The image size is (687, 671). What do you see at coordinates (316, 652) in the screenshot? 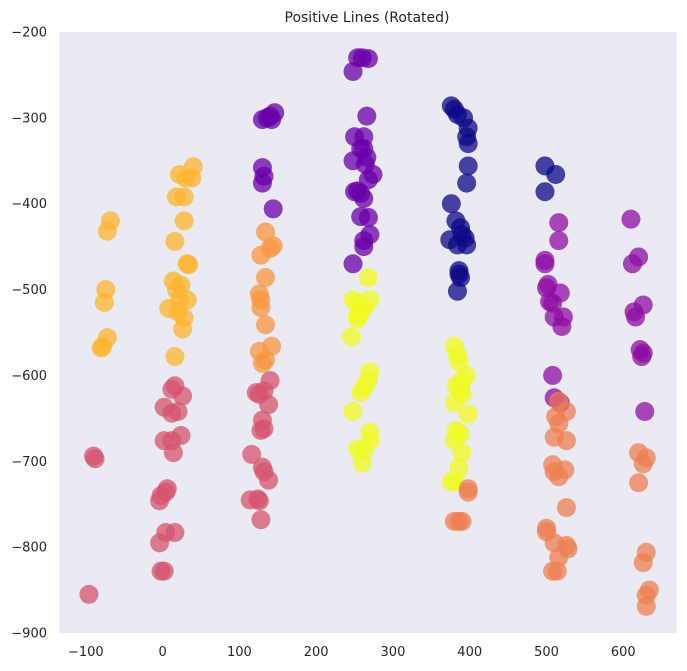
I see `x-tick-label: 200` at bounding box center [316, 652].